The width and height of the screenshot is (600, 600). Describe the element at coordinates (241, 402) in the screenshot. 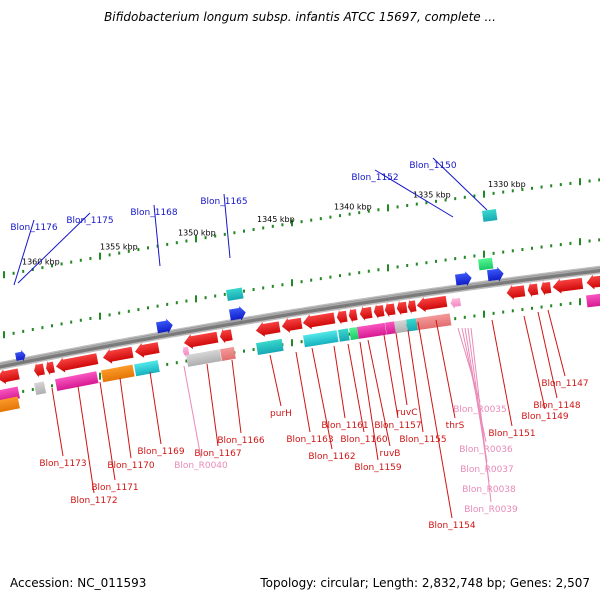

I see `label-blon-1166: Blon_1166` at that location.